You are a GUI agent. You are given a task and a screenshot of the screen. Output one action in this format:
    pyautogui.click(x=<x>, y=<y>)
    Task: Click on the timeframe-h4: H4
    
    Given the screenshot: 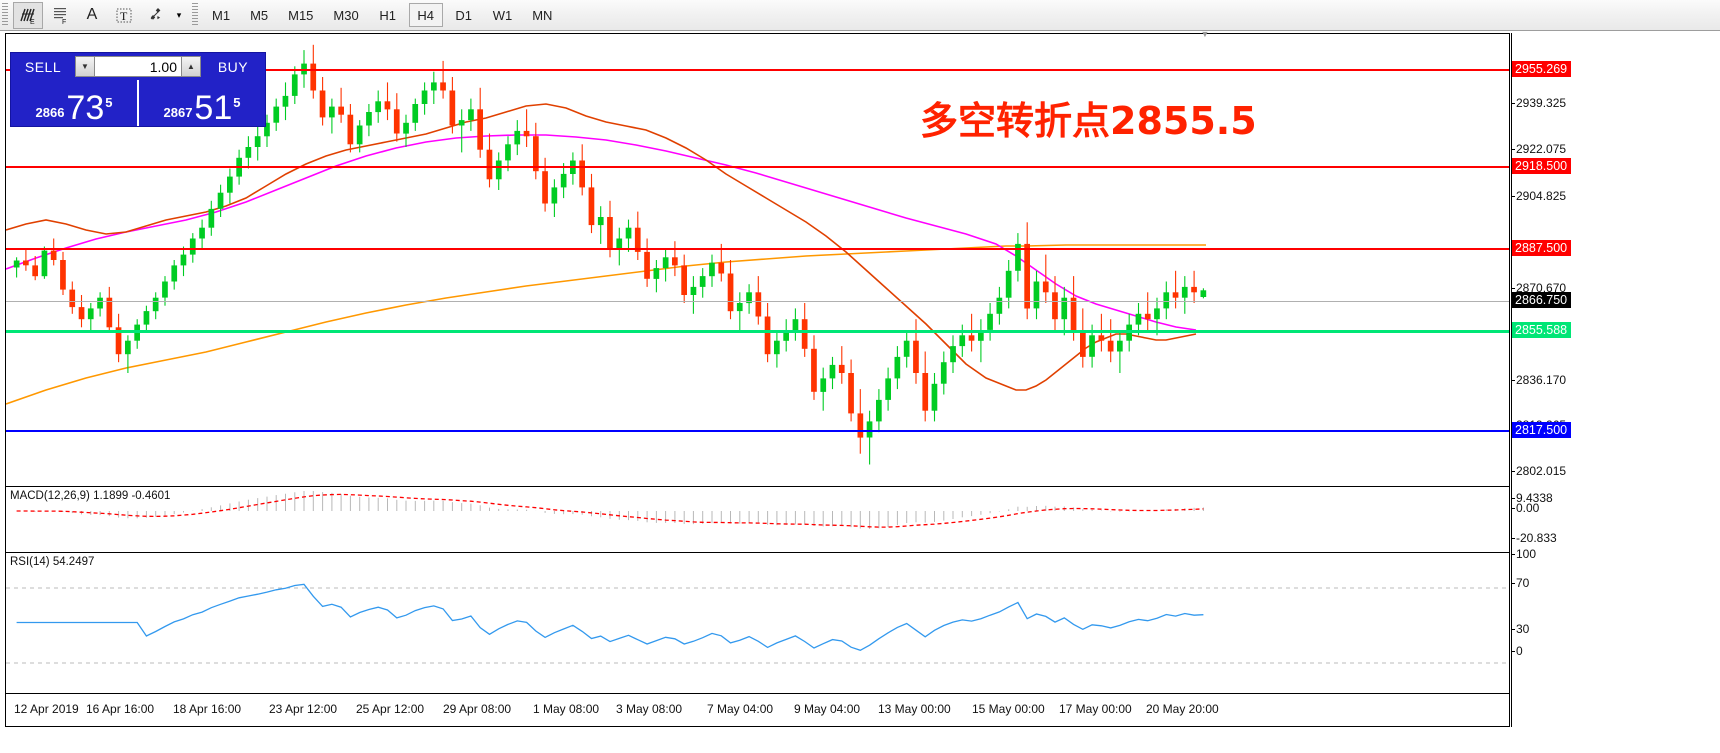 What is the action you would take?
    pyautogui.click(x=425, y=15)
    